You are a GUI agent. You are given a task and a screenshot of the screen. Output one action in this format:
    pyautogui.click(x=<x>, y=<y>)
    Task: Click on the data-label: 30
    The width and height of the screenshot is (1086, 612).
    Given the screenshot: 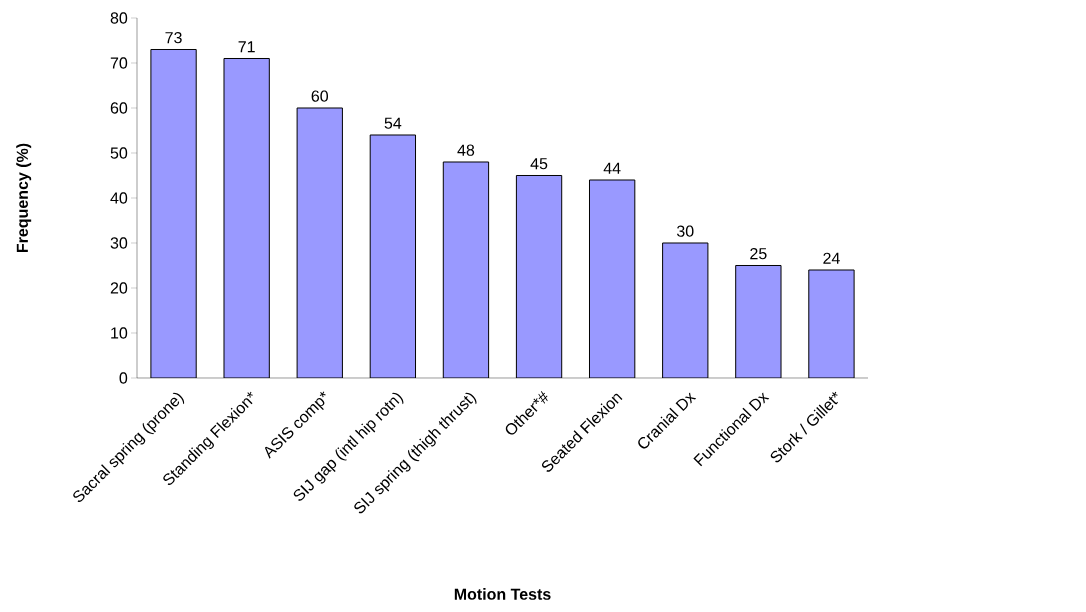 What is the action you would take?
    pyautogui.click(x=685, y=231)
    